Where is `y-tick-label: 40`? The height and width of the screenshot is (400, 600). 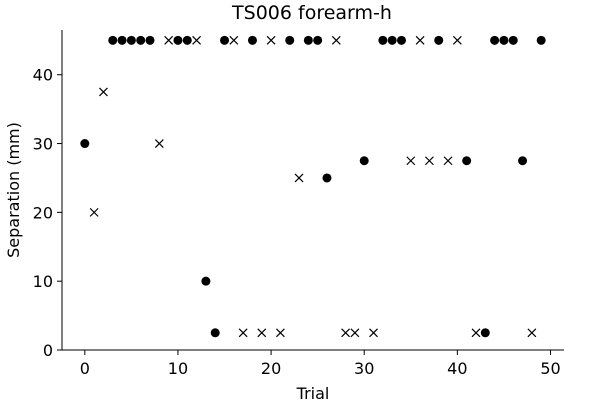 y-tick-label: 40 is located at coordinates (43, 75).